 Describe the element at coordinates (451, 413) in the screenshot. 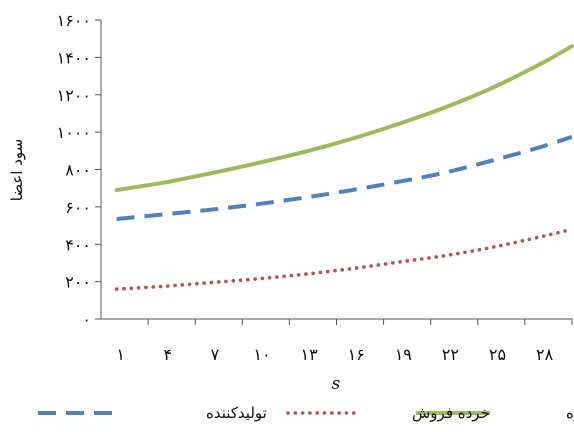

I see `legend-label: خرده فروش` at that location.